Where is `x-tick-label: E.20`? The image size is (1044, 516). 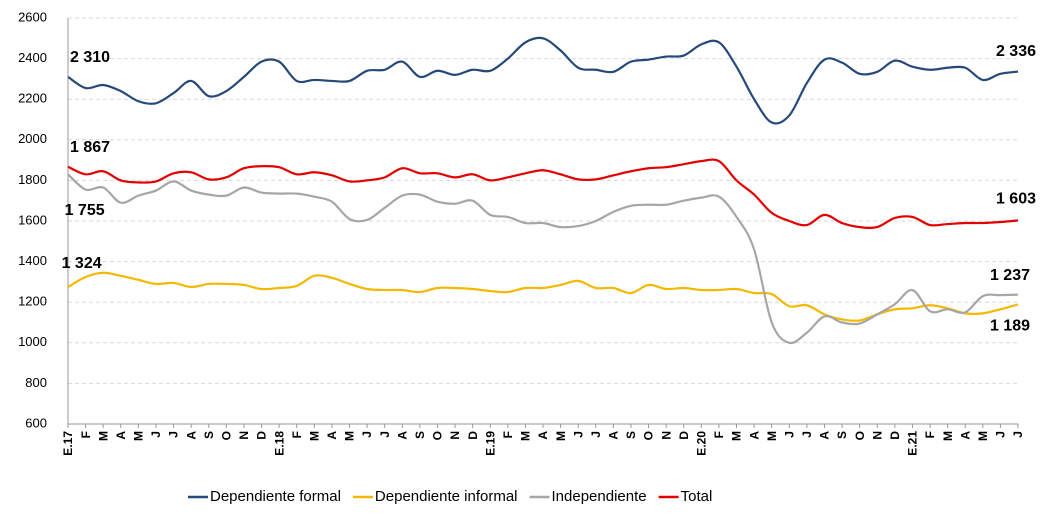
x-tick-label: E.20 is located at coordinates (702, 443).